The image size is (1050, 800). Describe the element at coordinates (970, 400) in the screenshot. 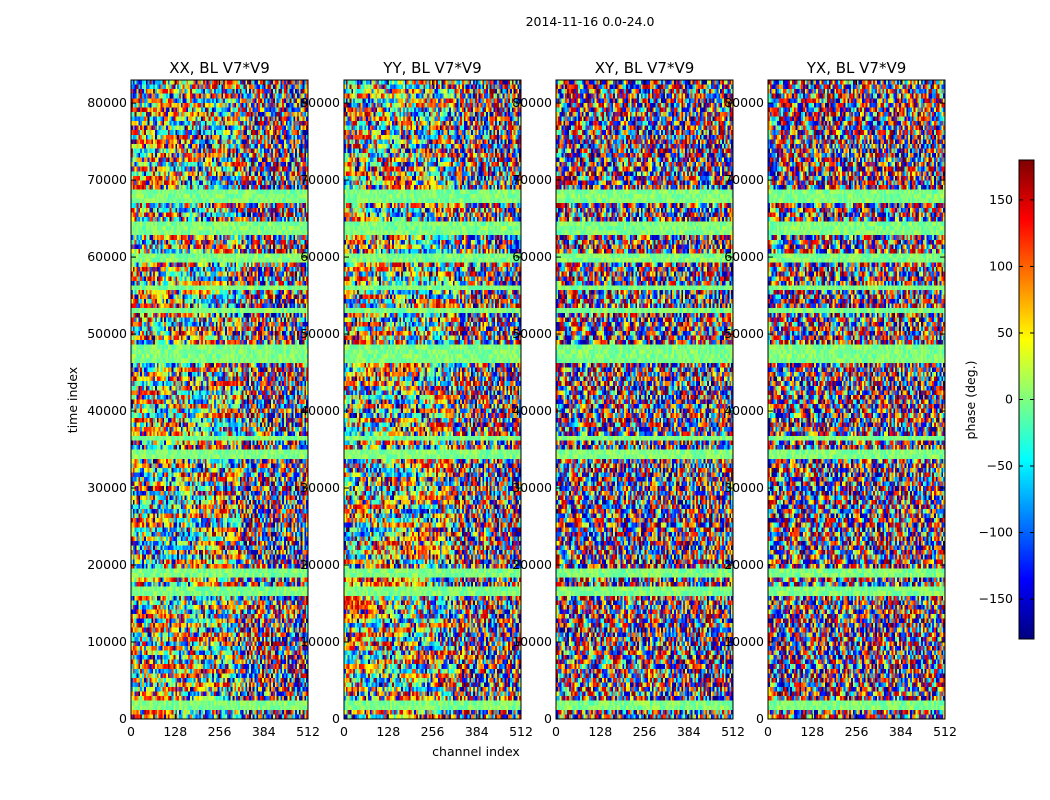

I see `colorbar-label: phase (deg.)` at that location.